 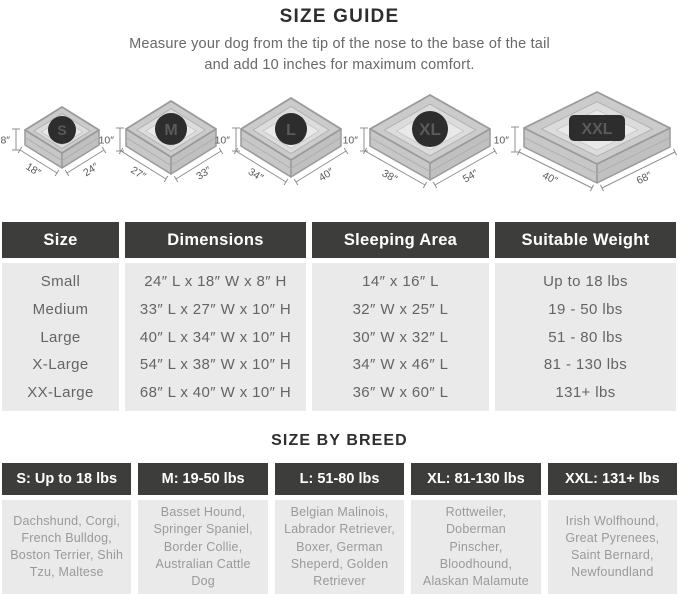 What do you see at coordinates (585, 337) in the screenshot?
I see `weight-cell: 51 - 80 lbs` at bounding box center [585, 337].